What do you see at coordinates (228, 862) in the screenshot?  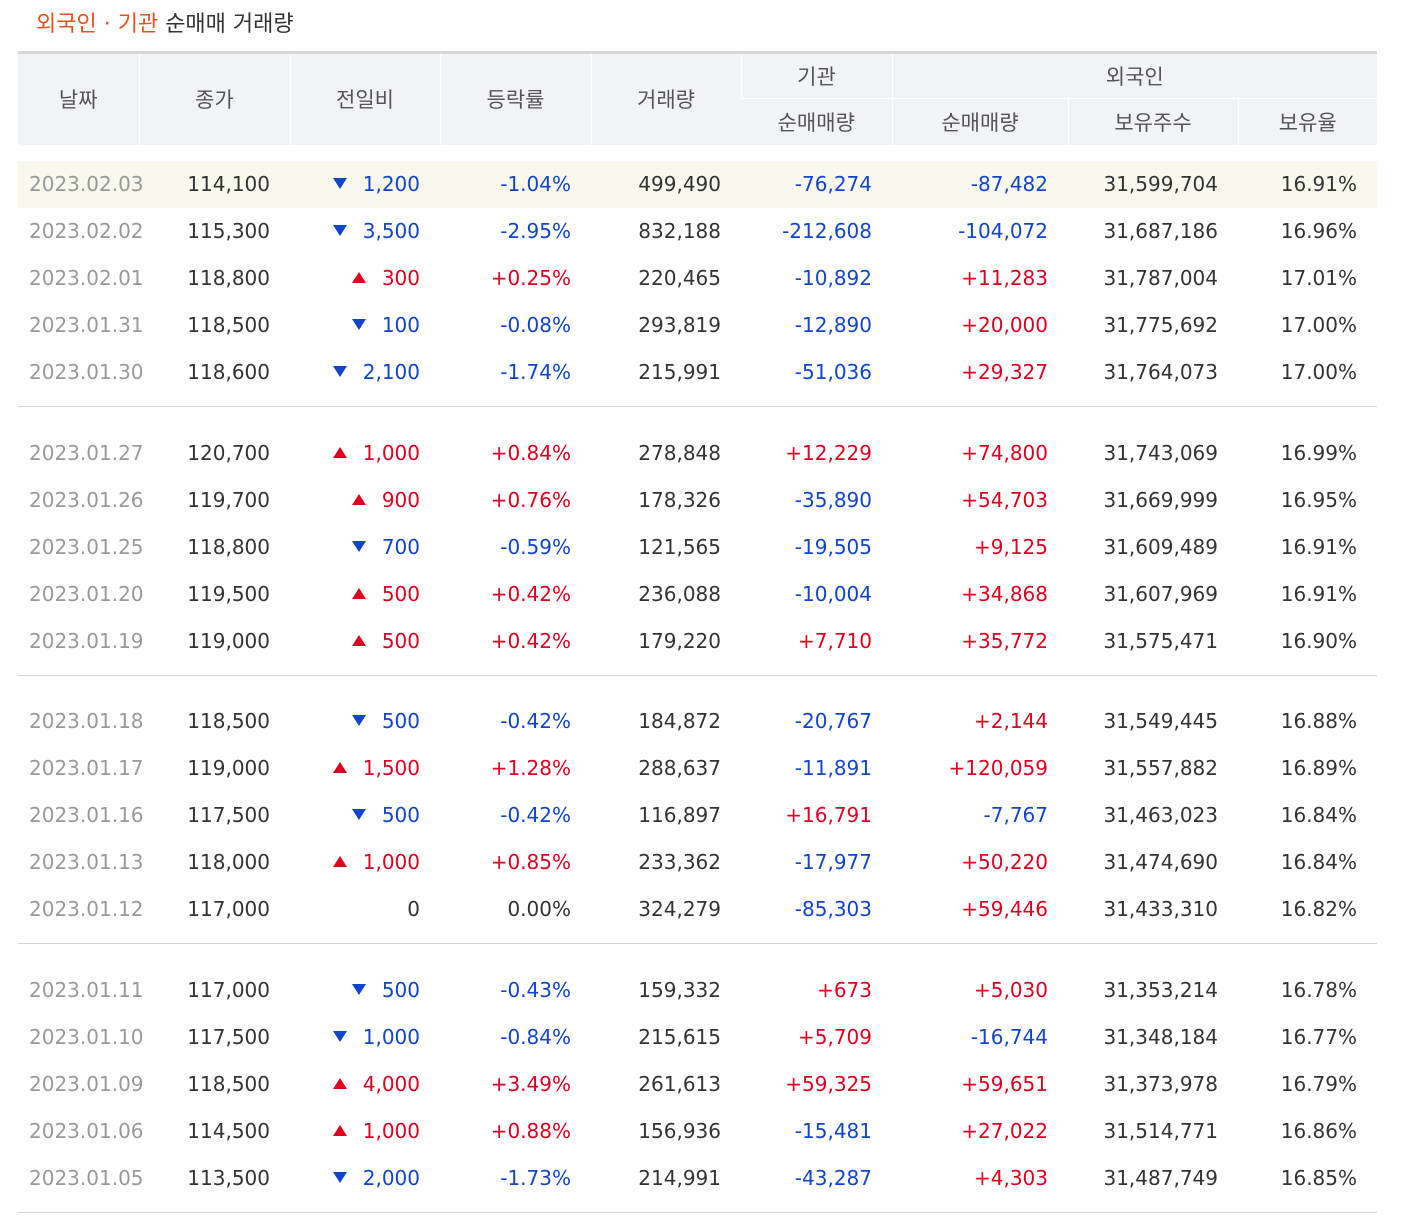 I see `cell-close: 118,000` at bounding box center [228, 862].